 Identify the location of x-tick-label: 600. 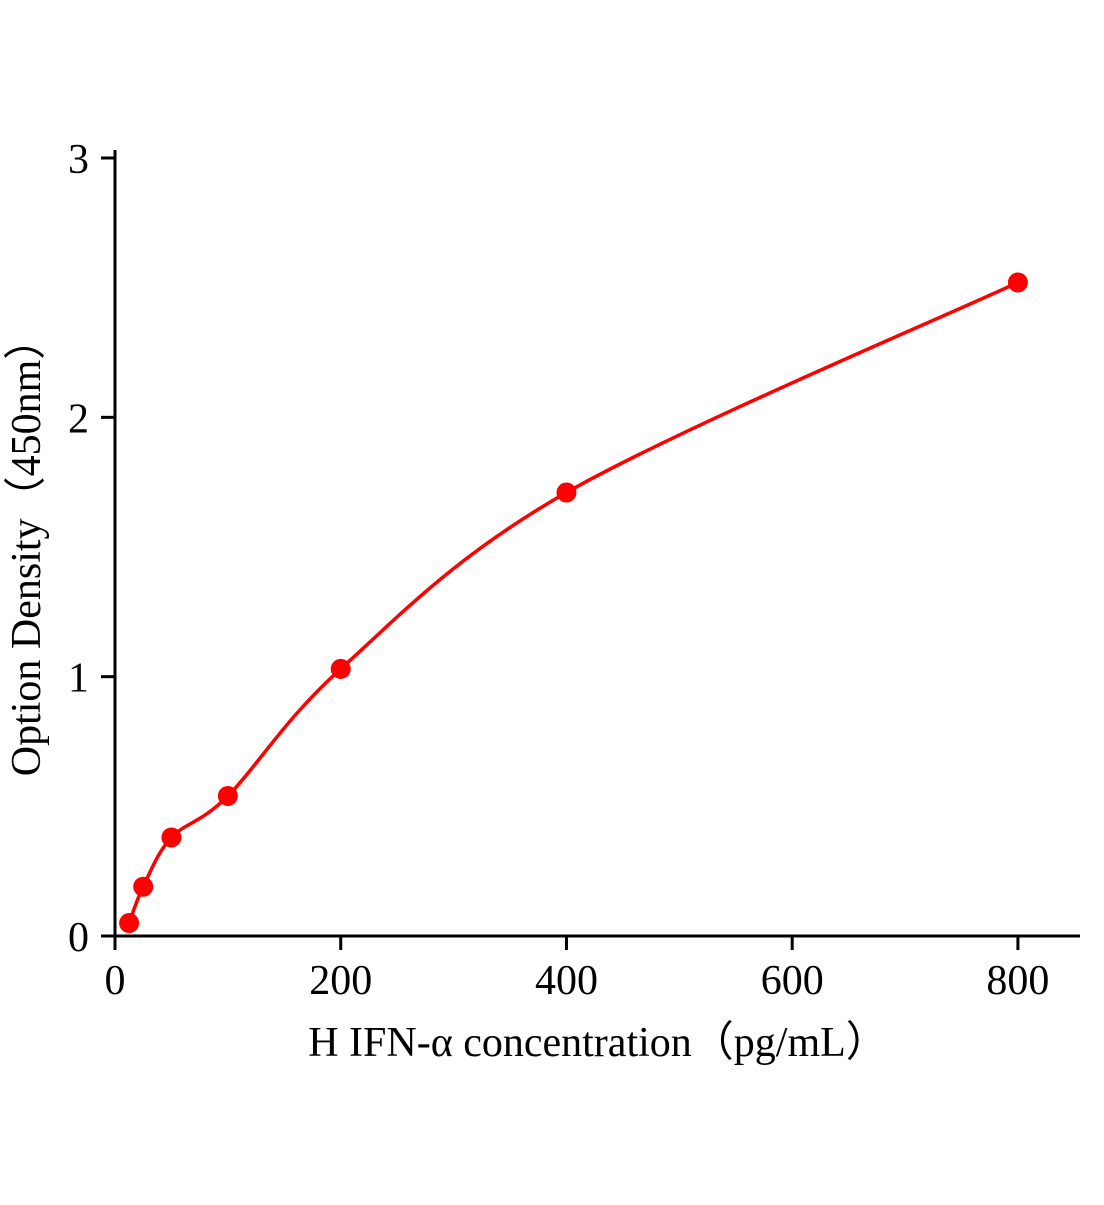
(792, 981).